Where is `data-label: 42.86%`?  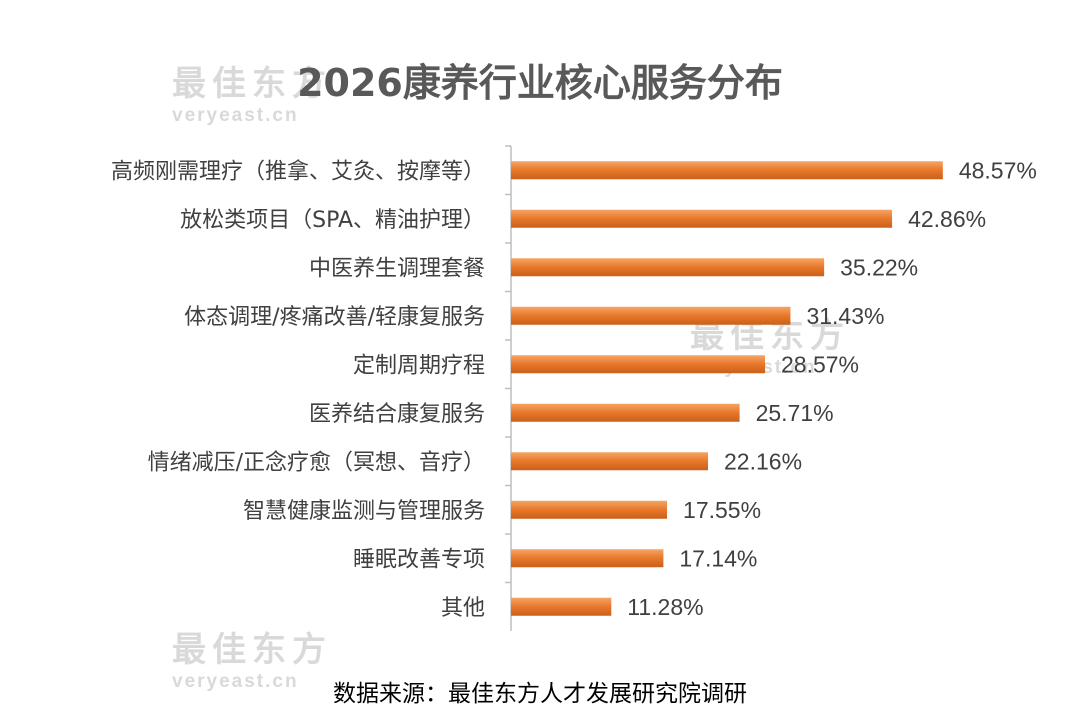 data-label: 42.86% is located at coordinates (947, 219).